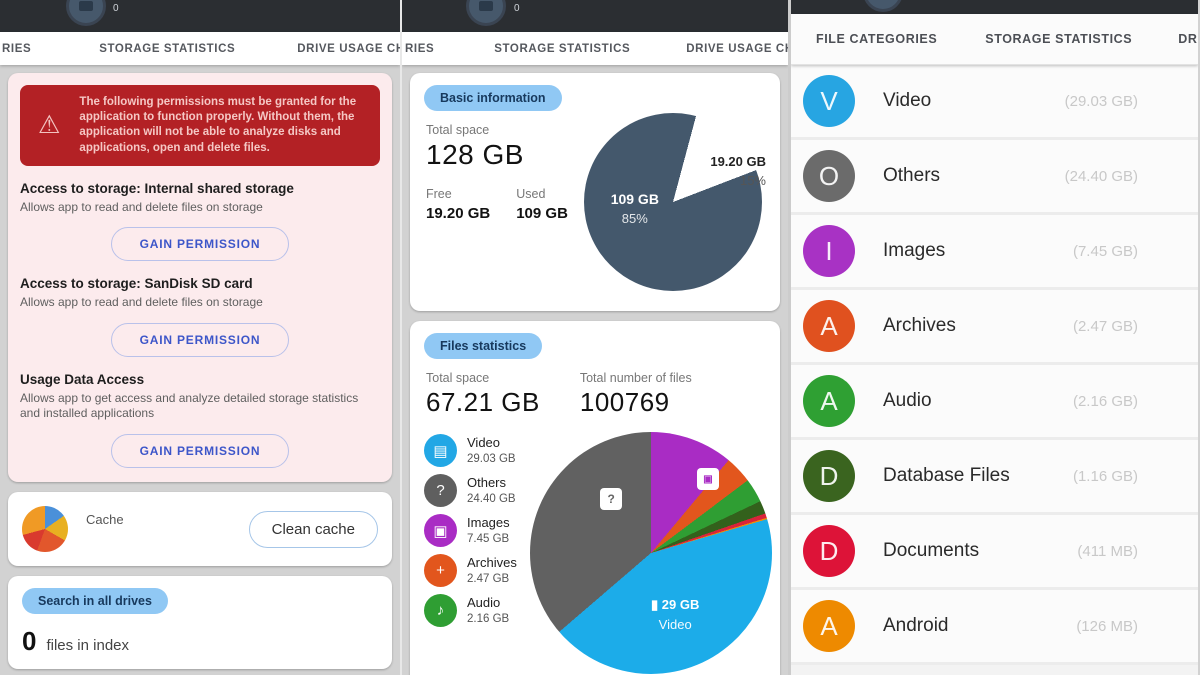 This screenshot has height=675, width=1200. Describe the element at coordinates (493, 98) in the screenshot. I see `basic-information-chip: Basic information` at that location.